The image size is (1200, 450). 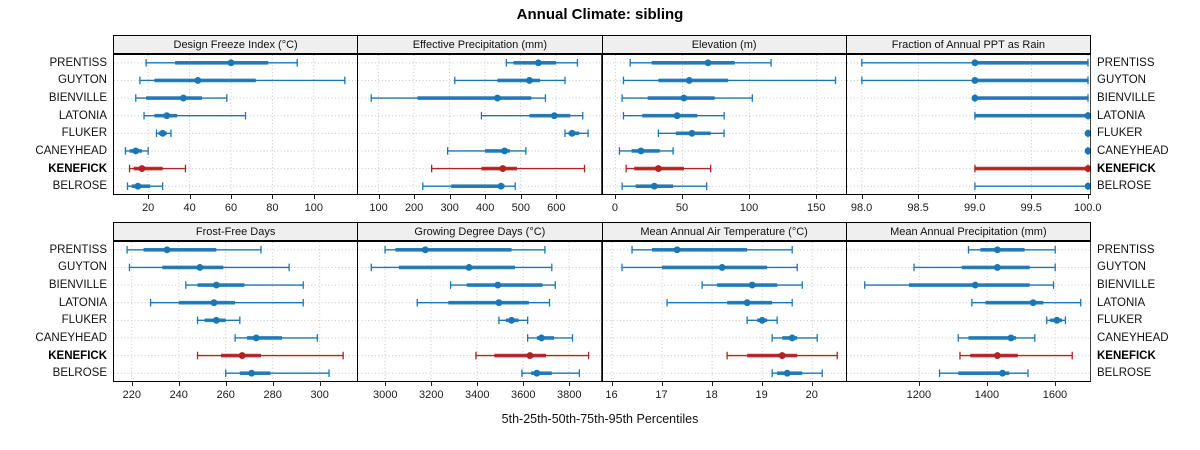 I want to click on site-label-left: GUYTON, so click(x=82, y=80).